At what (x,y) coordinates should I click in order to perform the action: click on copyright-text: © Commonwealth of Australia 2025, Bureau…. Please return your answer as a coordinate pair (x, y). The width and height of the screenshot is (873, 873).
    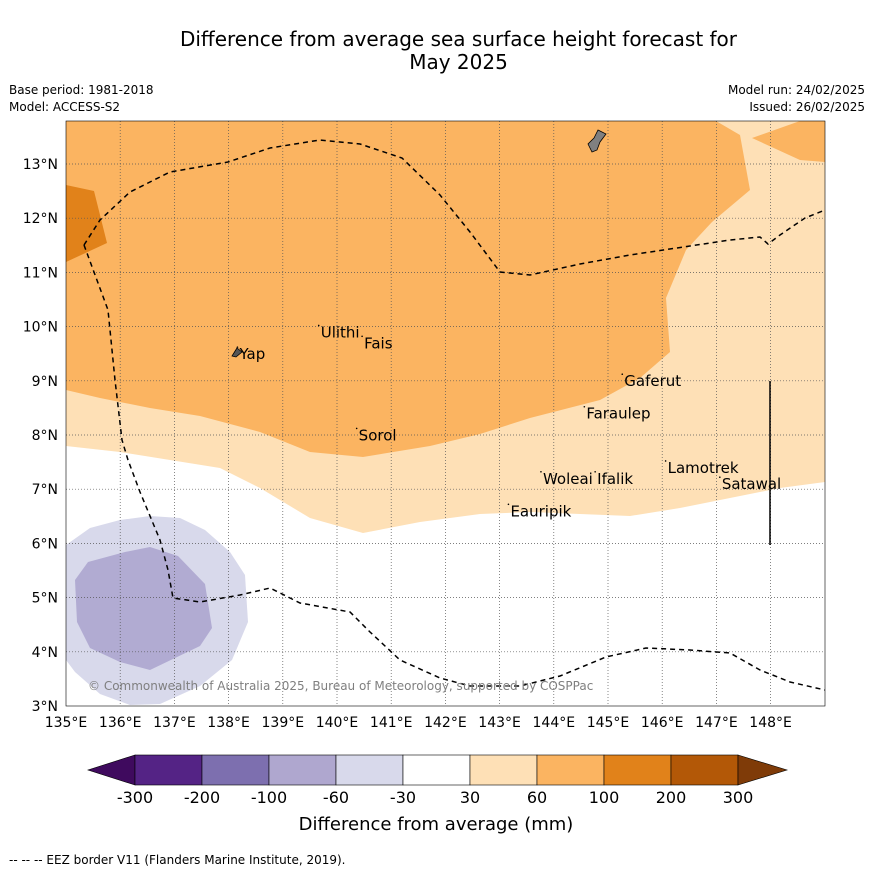
    Looking at the image, I should click on (340, 686).